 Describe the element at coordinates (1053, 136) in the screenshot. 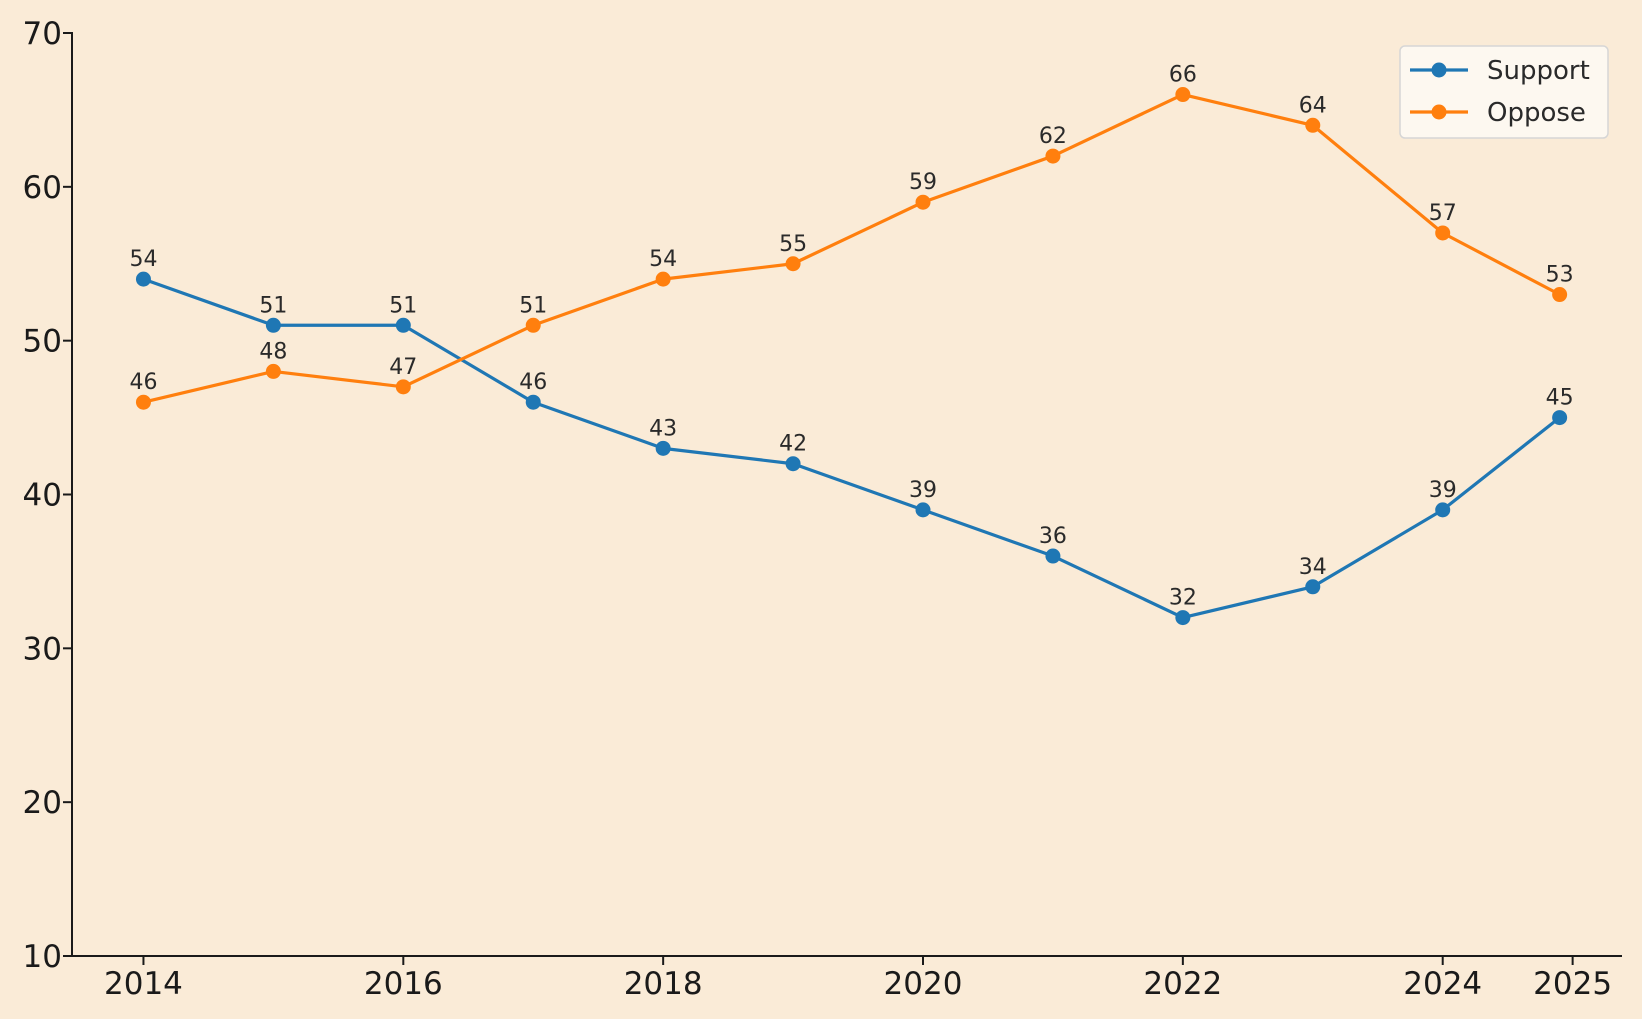

I see `oppose-data-label: 62` at that location.